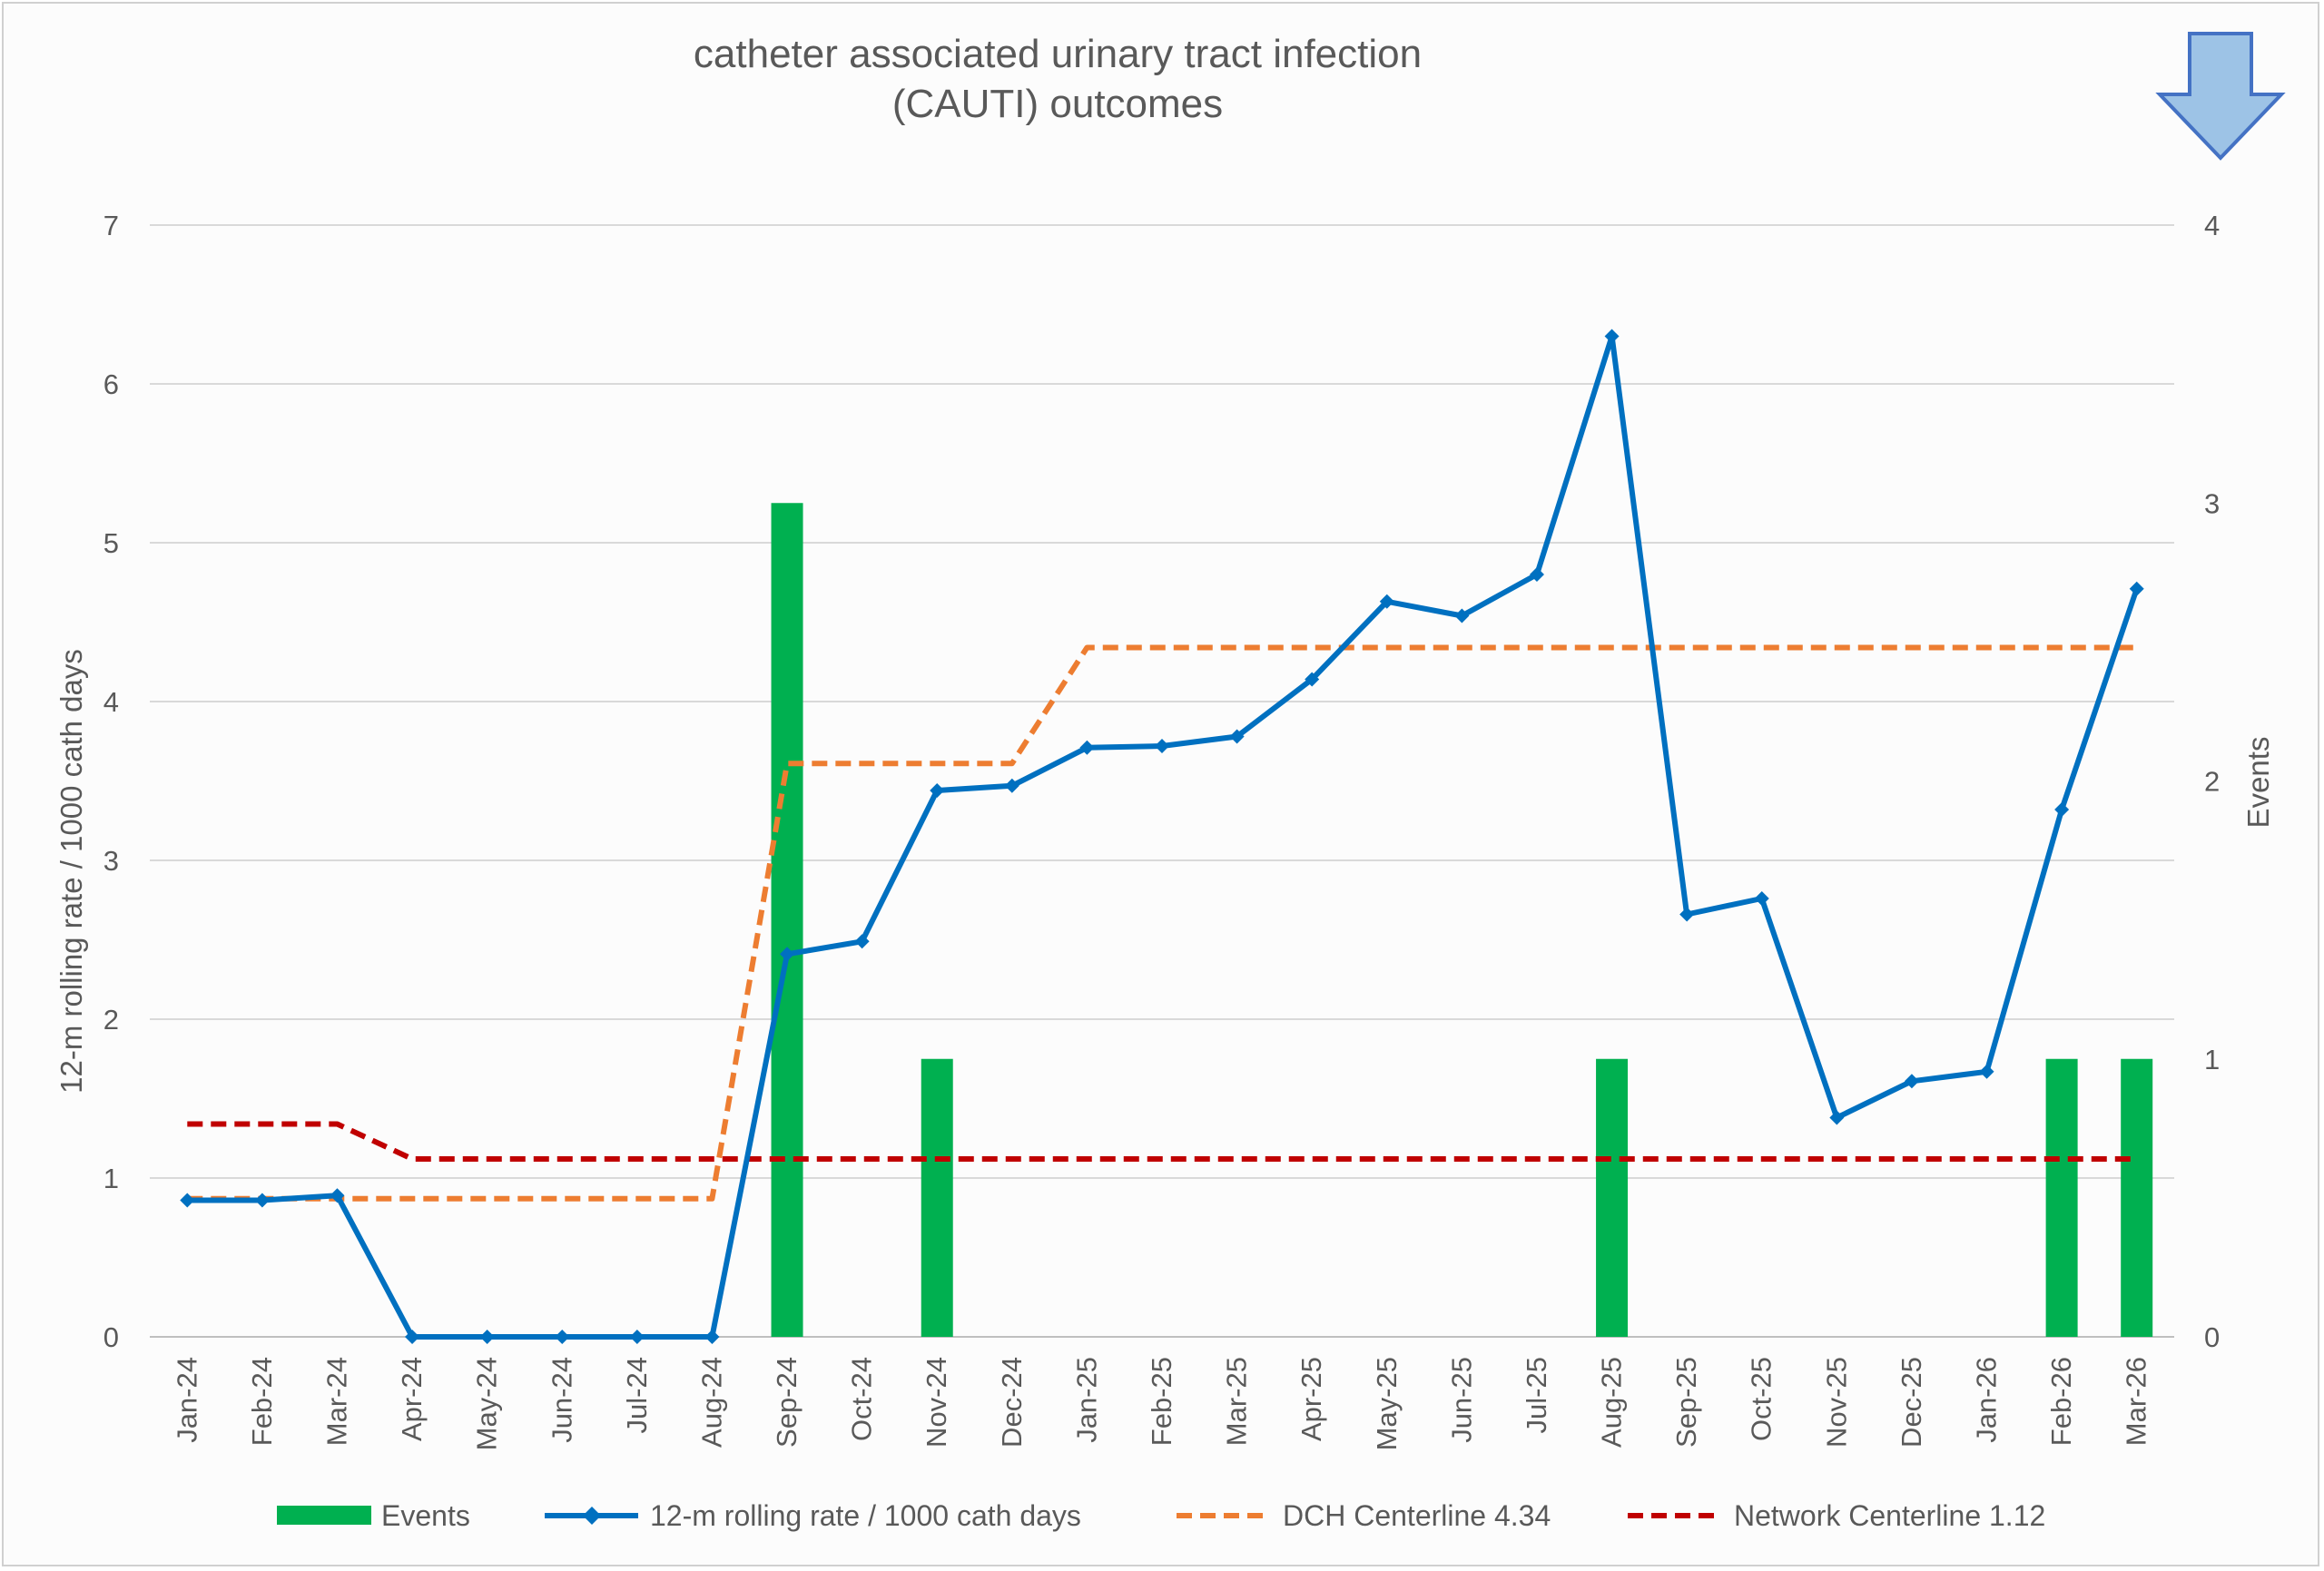  Describe the element at coordinates (2258, 783) in the screenshot. I see `right-axis-title: Events` at that location.